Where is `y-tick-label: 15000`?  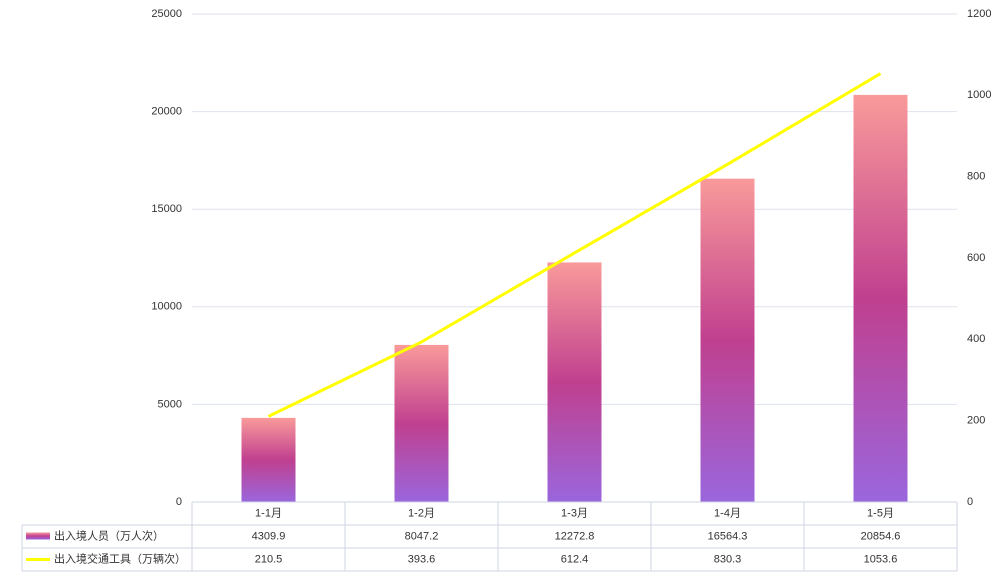
y-tick-label: 15000 is located at coordinates (166, 209).